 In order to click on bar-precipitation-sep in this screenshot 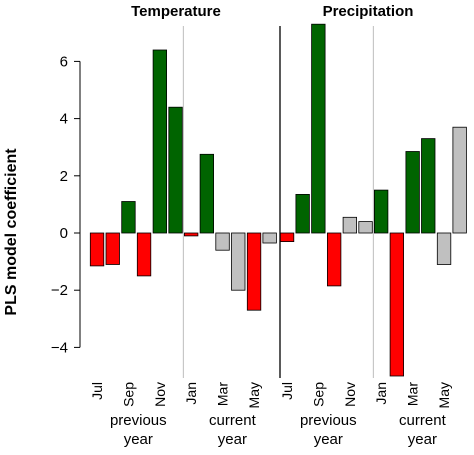, I will do `click(318, 128)`.